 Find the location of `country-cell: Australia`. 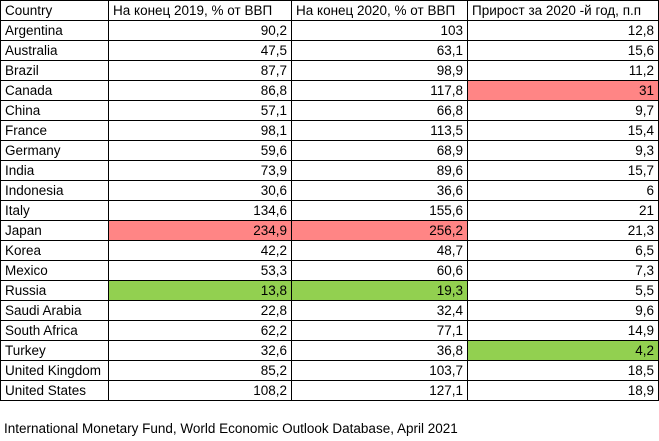

country-cell: Australia is located at coordinates (54, 50).